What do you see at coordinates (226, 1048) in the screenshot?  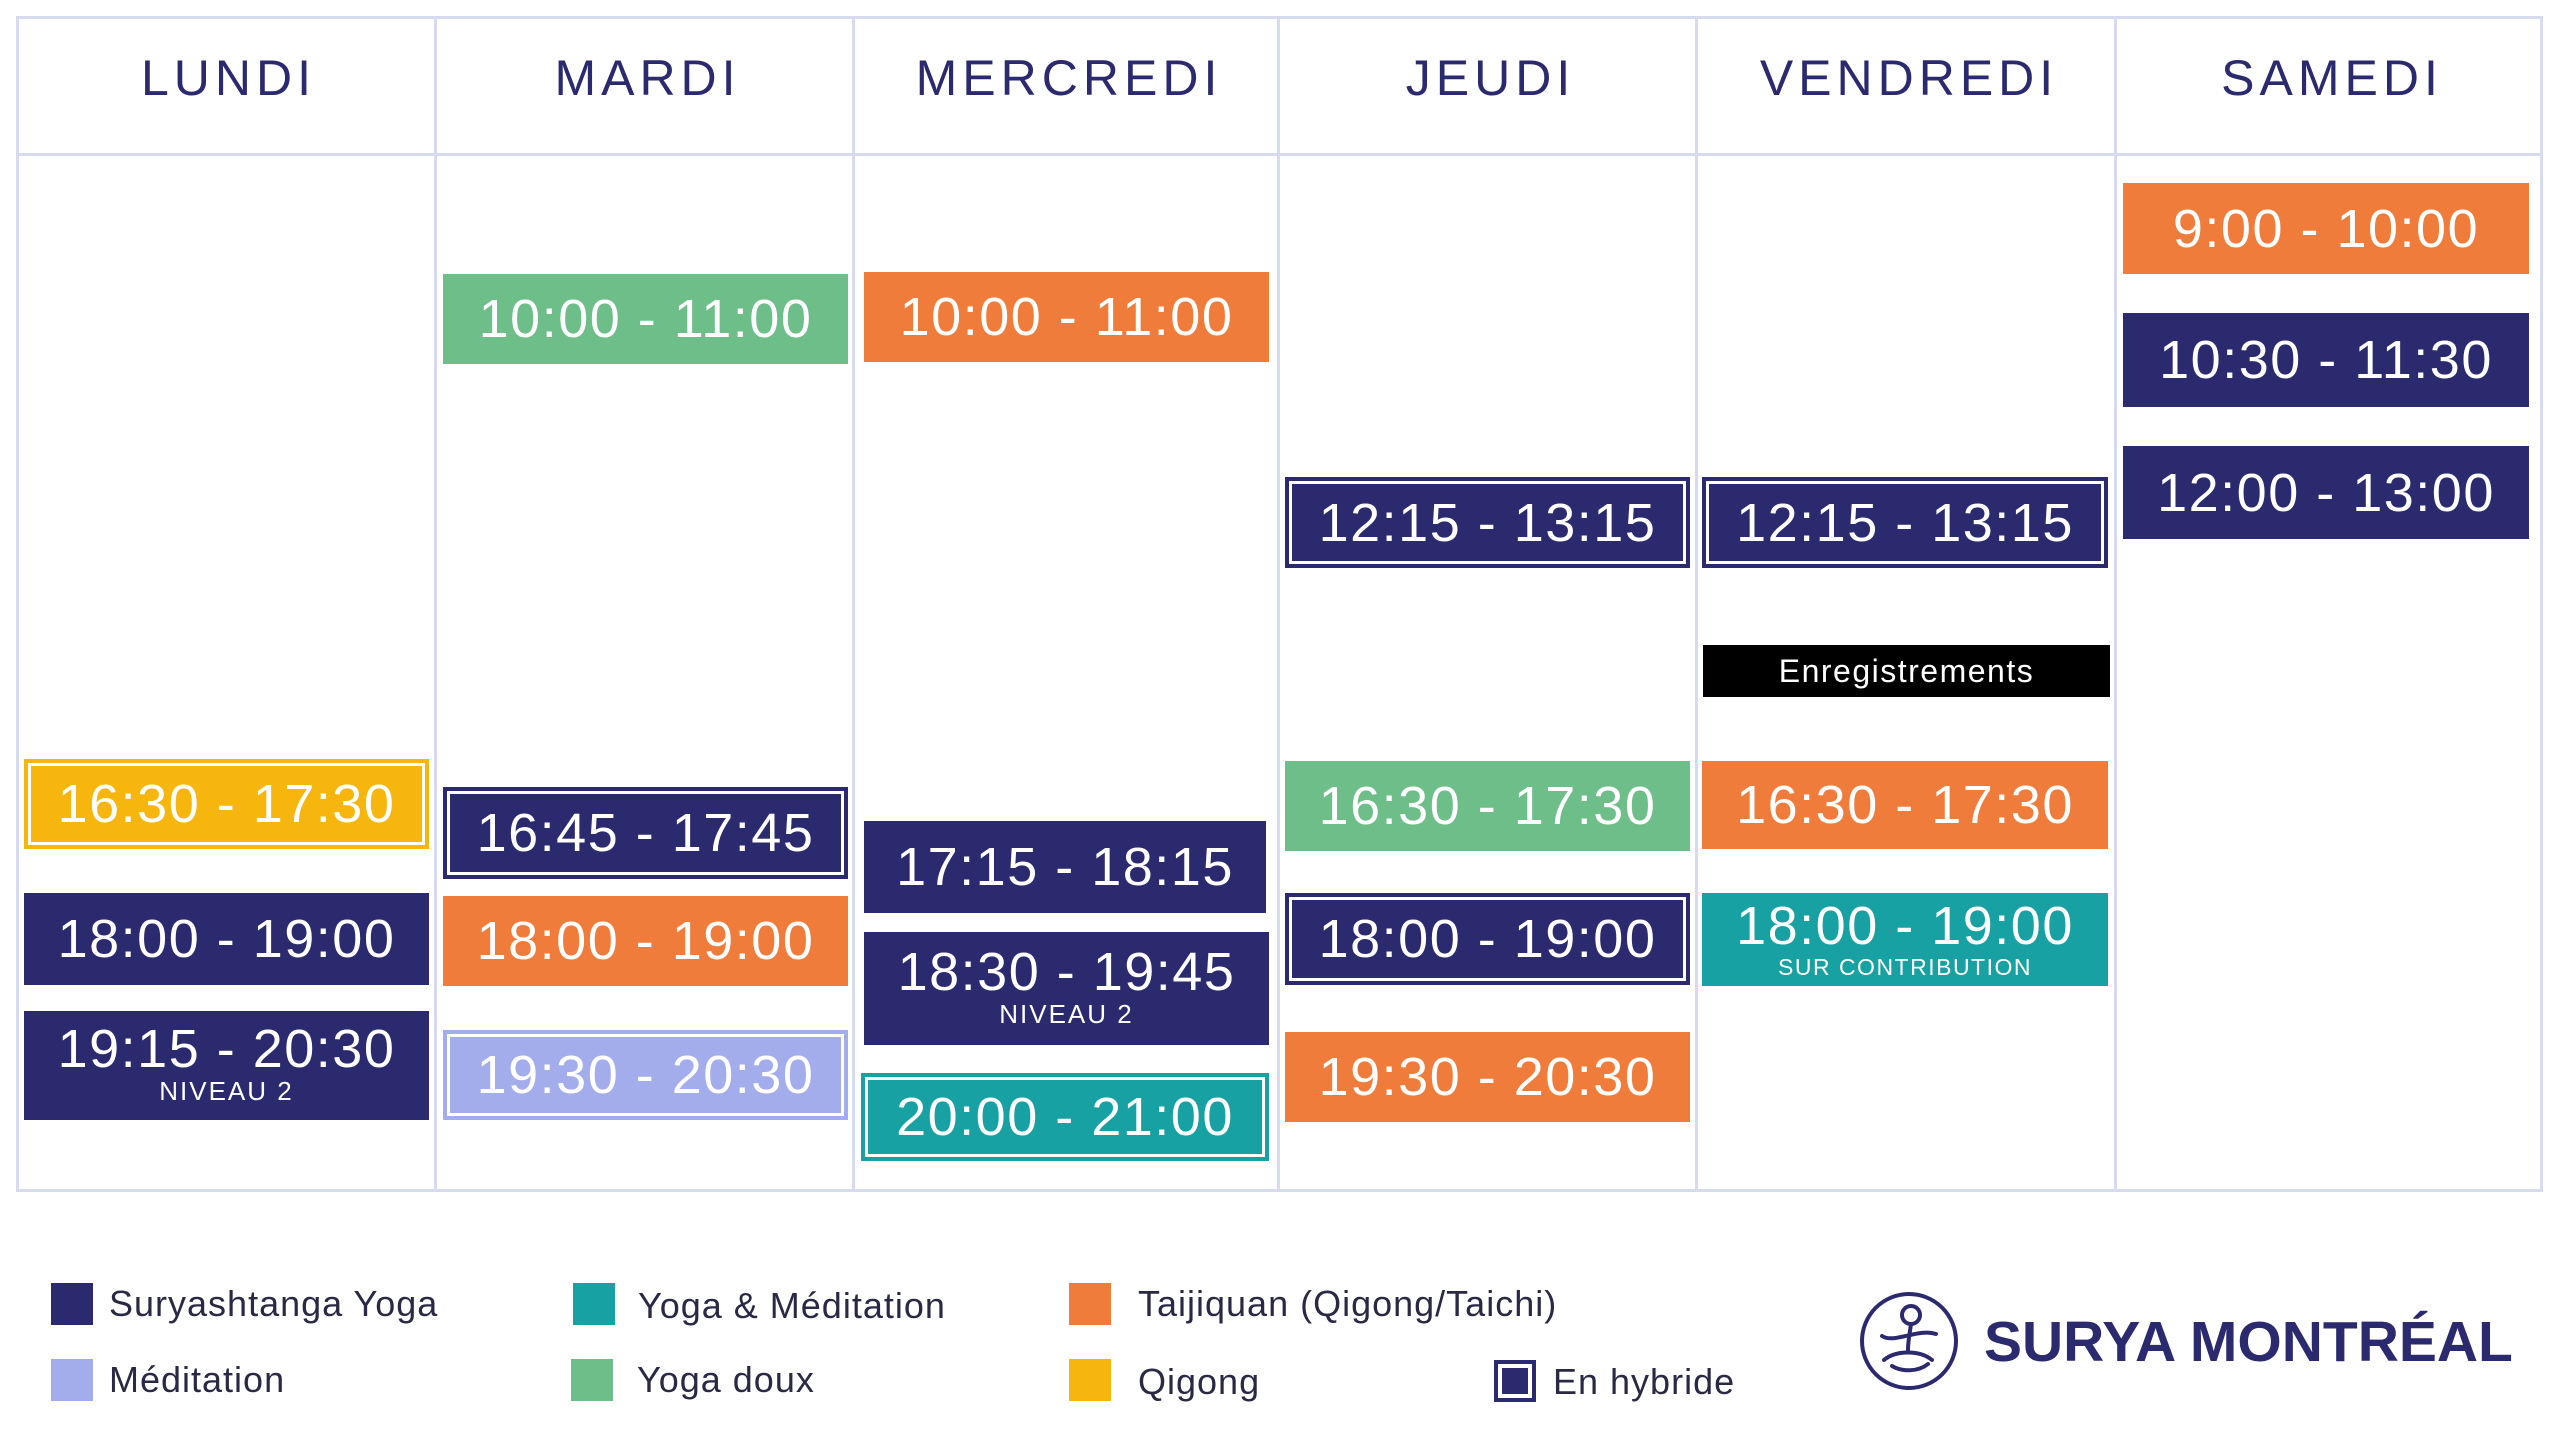 I see `class-time: 19:15 - 20:30` at bounding box center [226, 1048].